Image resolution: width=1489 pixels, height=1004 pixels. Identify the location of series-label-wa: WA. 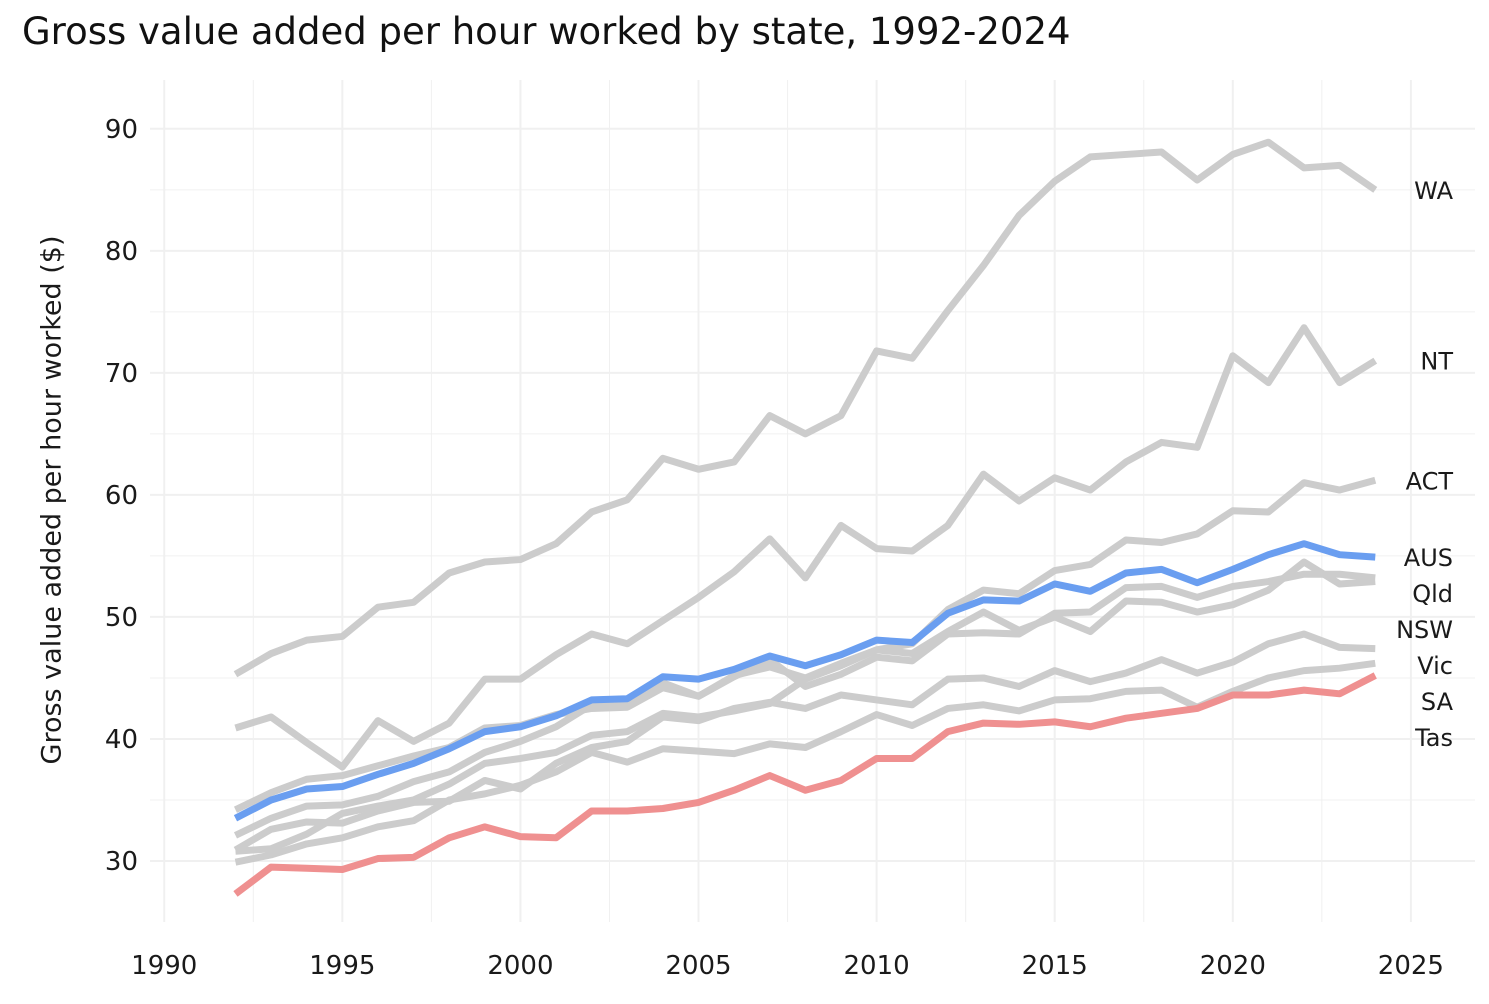
(1433, 191).